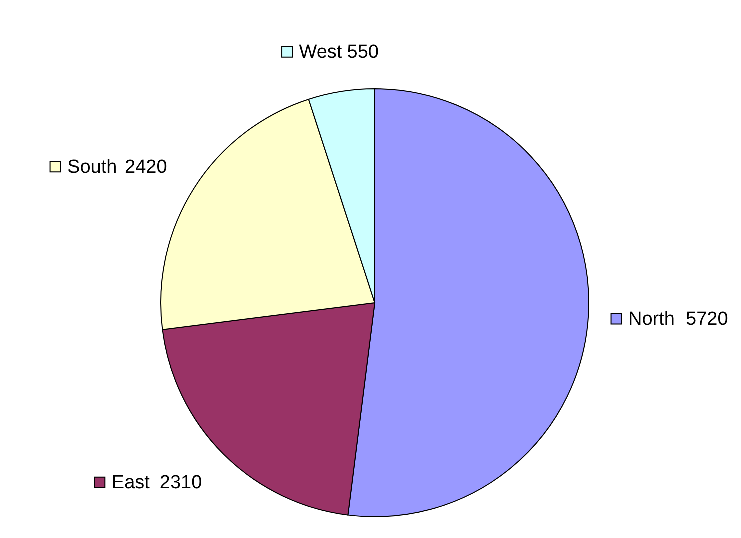 The width and height of the screenshot is (741, 538). Describe the element at coordinates (93, 167) in the screenshot. I see `legend-label: South` at that location.